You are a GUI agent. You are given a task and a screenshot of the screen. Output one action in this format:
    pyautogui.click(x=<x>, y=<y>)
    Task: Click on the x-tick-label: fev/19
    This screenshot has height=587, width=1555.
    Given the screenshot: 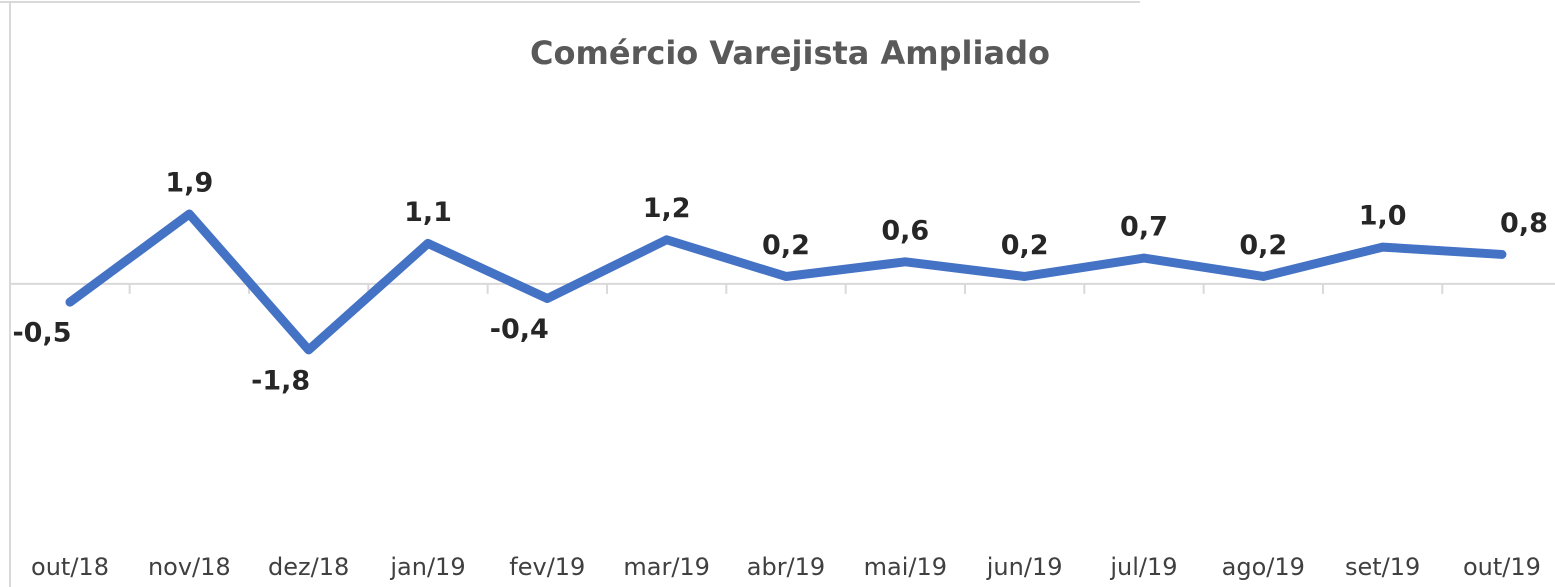 What is the action you would take?
    pyautogui.click(x=547, y=567)
    